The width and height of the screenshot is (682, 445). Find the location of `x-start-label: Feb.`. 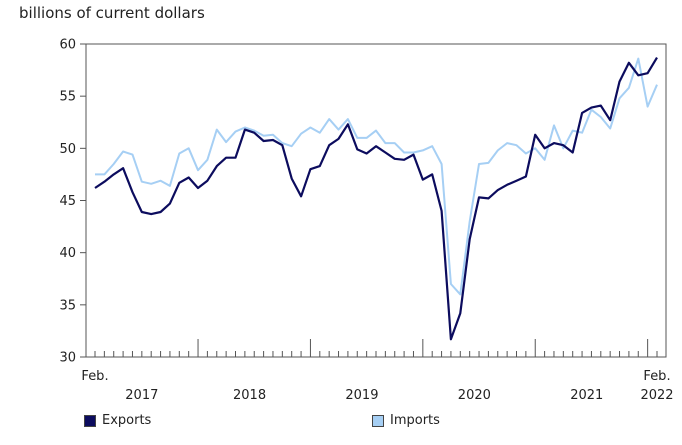

x-start-label: Feb. is located at coordinates (94, 376).